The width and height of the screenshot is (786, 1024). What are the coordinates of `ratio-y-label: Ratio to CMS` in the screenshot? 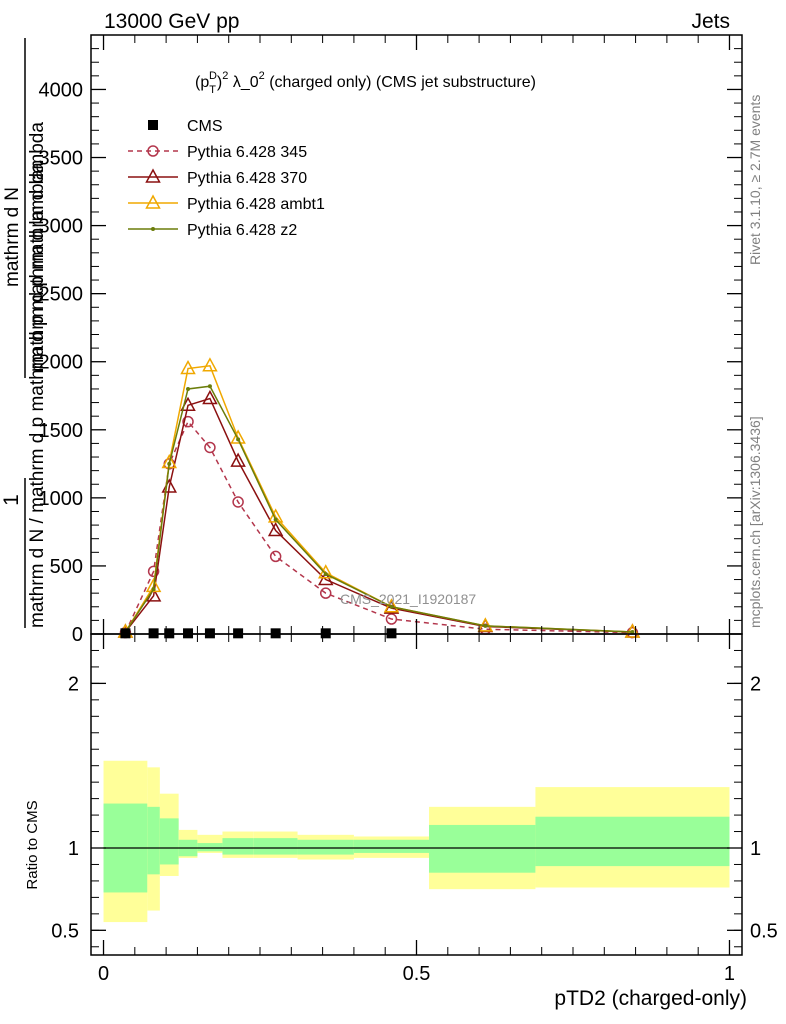 It's located at (32, 844).